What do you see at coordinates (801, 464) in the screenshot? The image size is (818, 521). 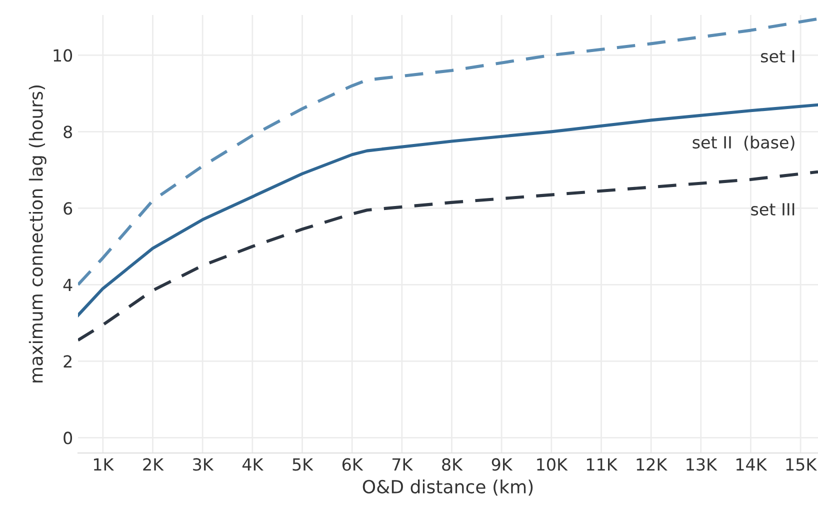 I see `x-tick-label: 15K` at bounding box center [801, 464].